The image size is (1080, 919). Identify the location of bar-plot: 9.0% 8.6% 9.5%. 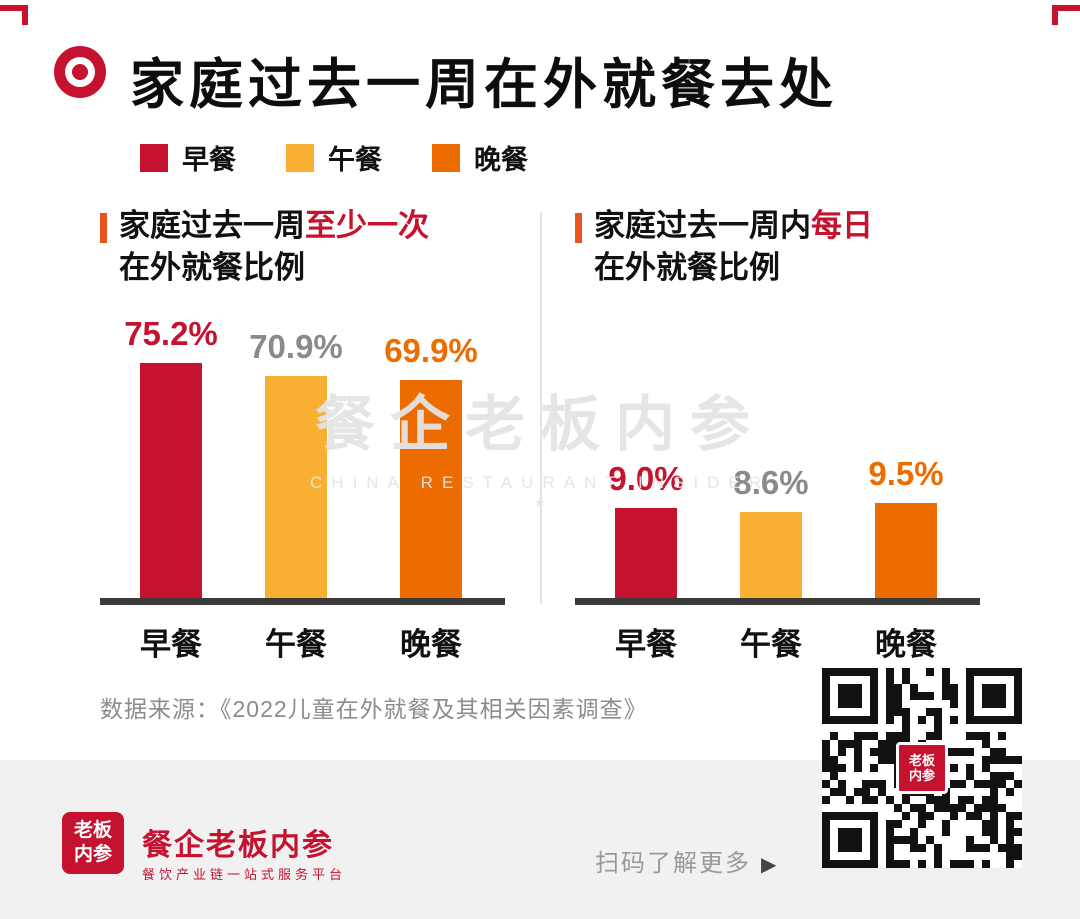
(777, 473).